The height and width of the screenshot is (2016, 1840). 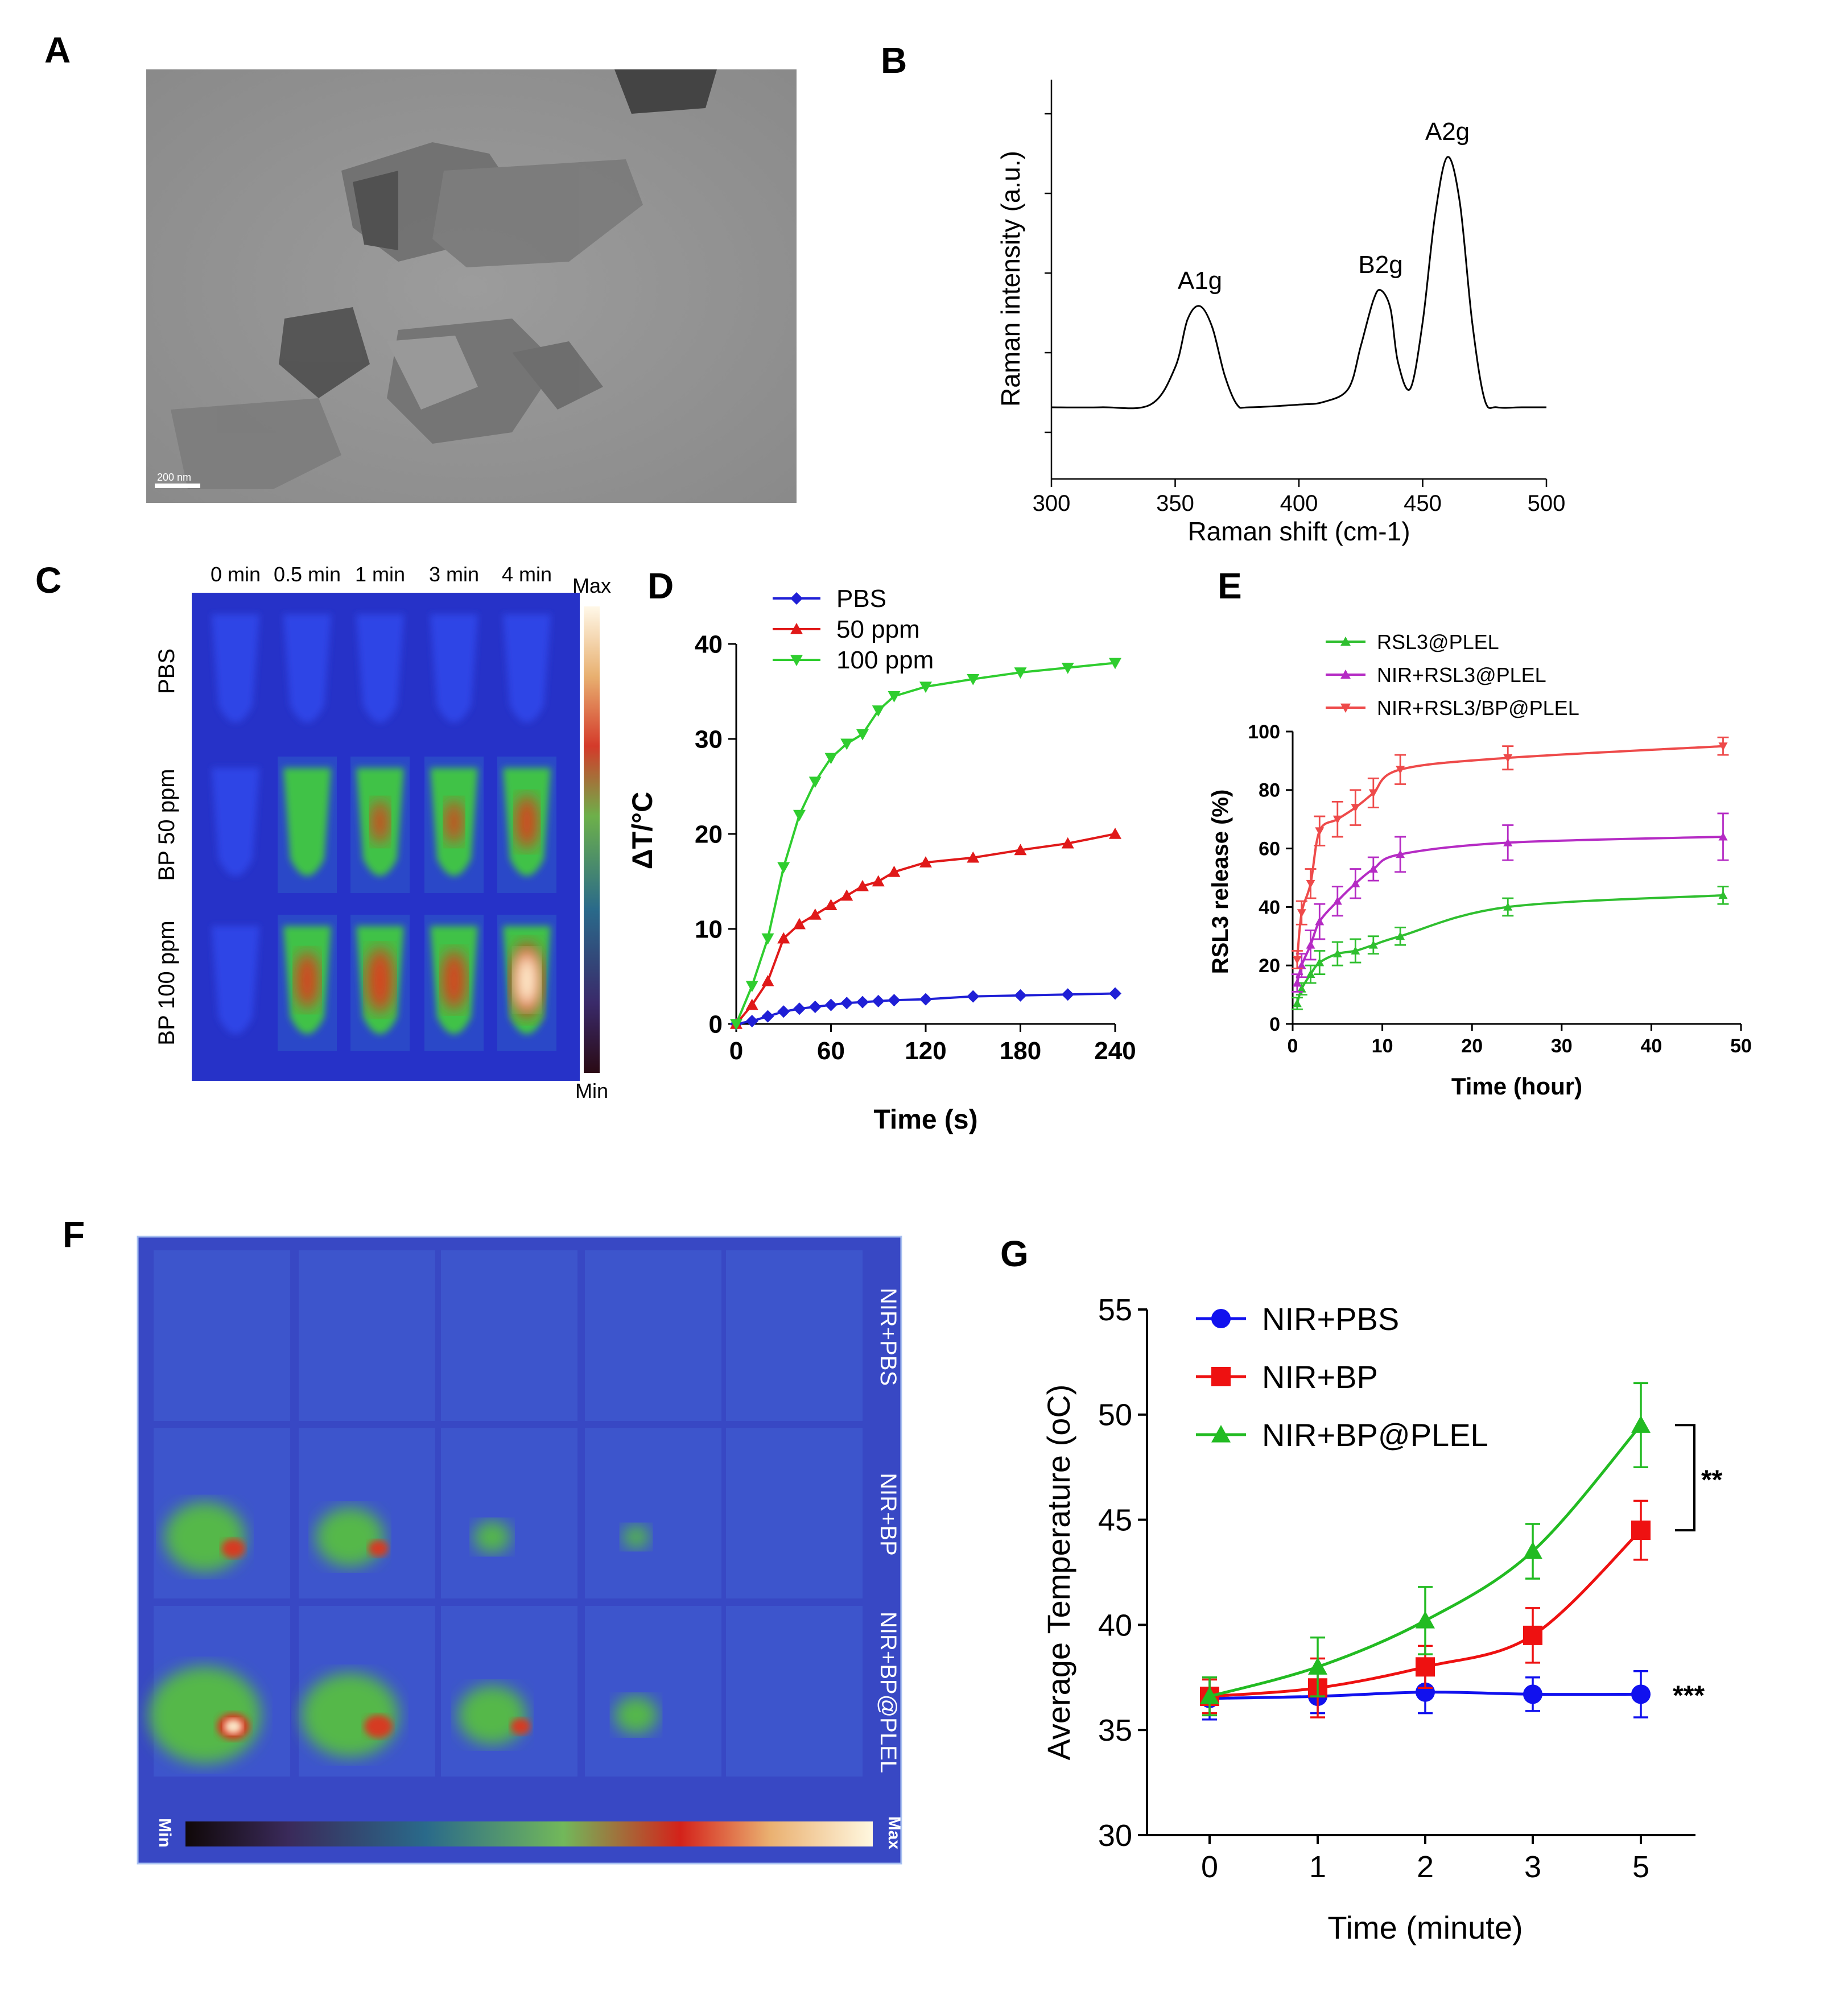 What do you see at coordinates (661, 585) in the screenshot?
I see `panel-letter-d: D` at bounding box center [661, 585].